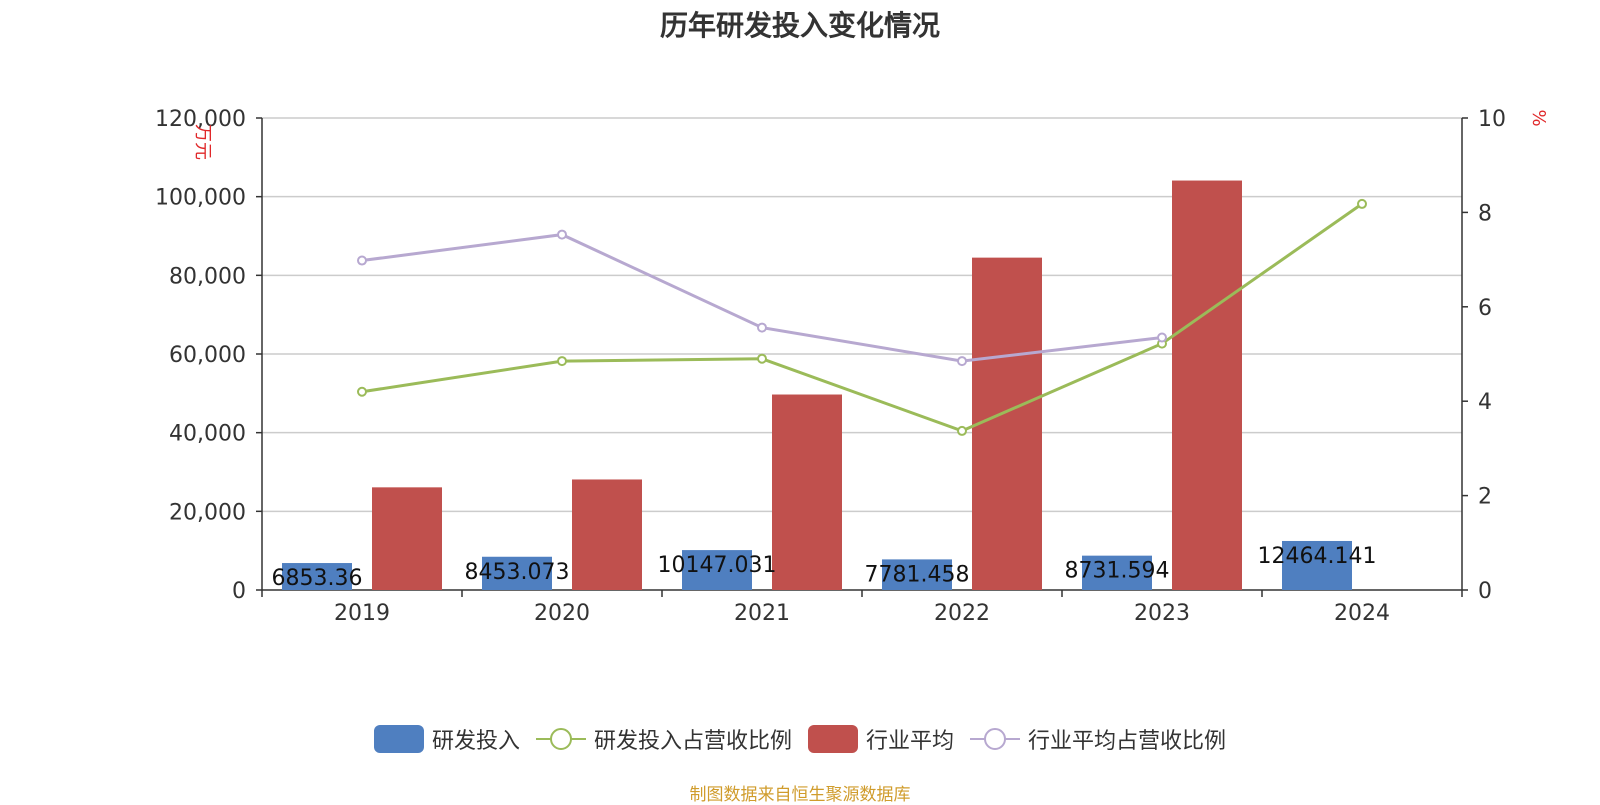 This screenshot has height=805, width=1600. Describe the element at coordinates (1538, 117) in the screenshot. I see `right-axis-unit: %` at that location.